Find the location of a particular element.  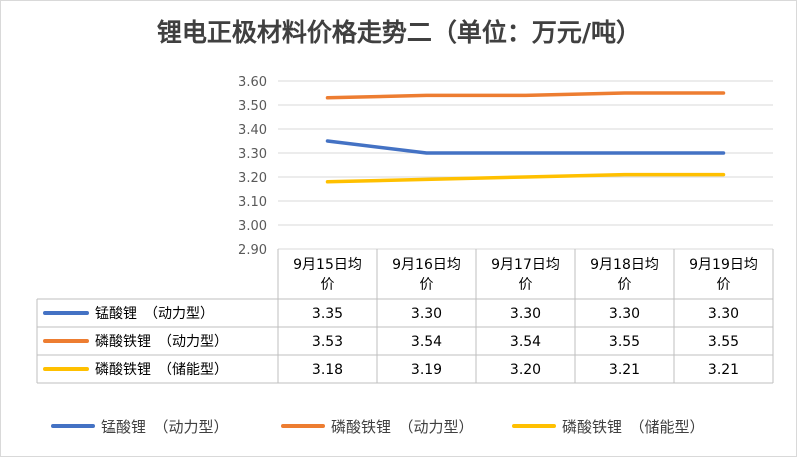

x-category-label: 9月16日均 is located at coordinates (426, 265).